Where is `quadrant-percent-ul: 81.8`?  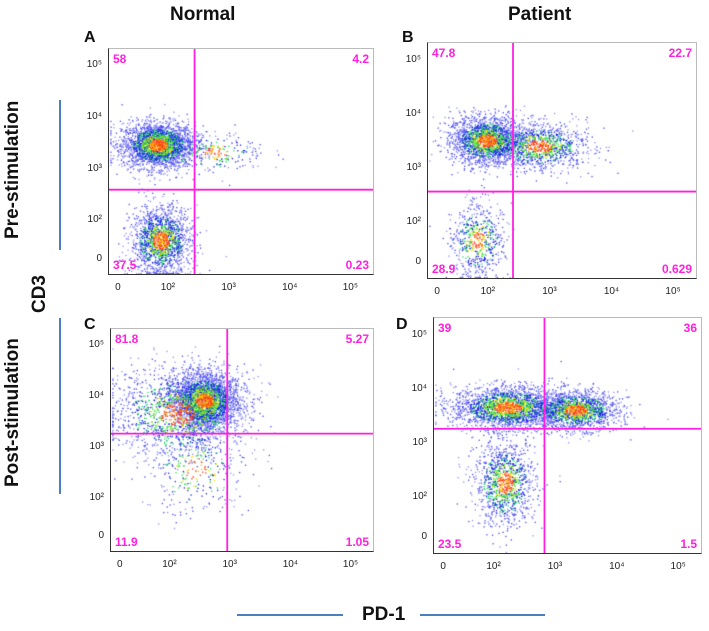 quadrant-percent-ul: 81.8 is located at coordinates (127, 339).